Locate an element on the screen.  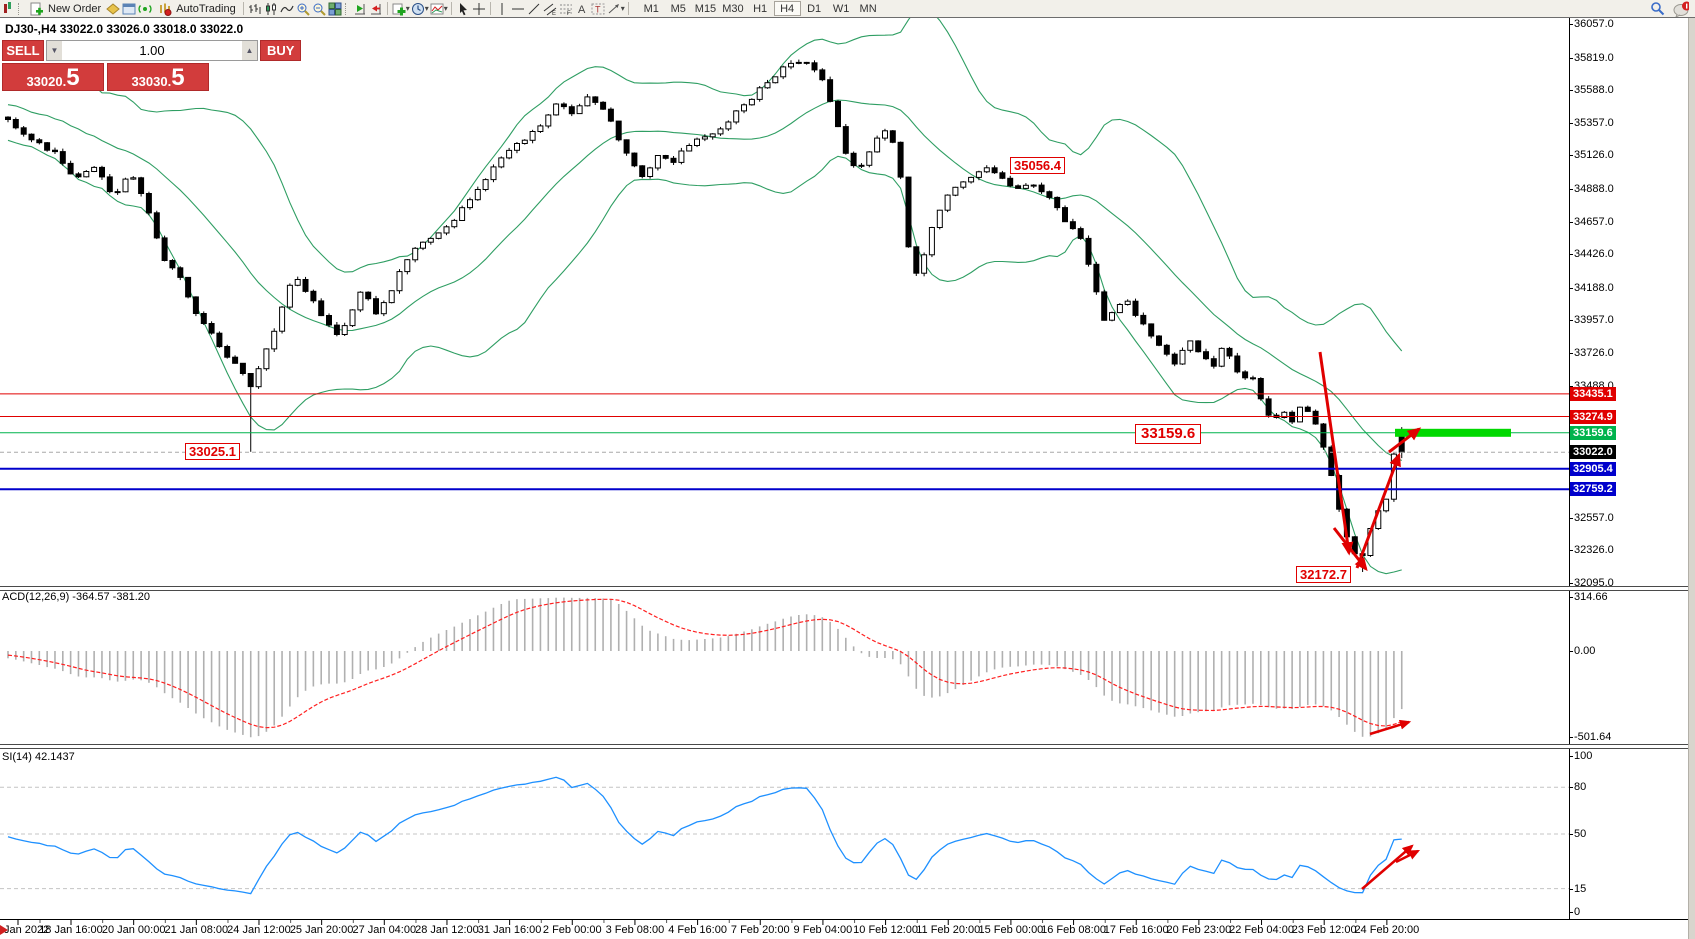
time-axis-label: 9 Feb 04:00 is located at coordinates (823, 930).